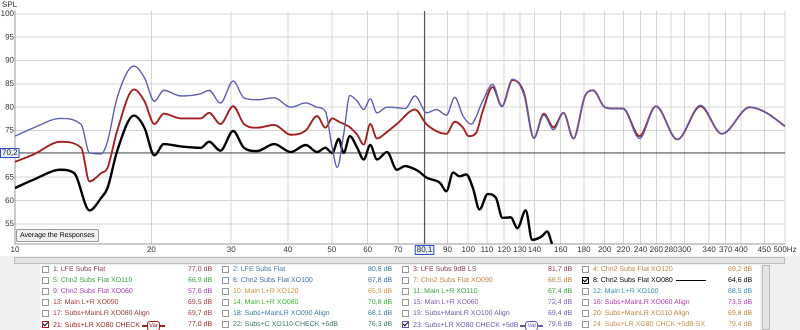  I want to click on x-tick-label: 160, so click(561, 249).